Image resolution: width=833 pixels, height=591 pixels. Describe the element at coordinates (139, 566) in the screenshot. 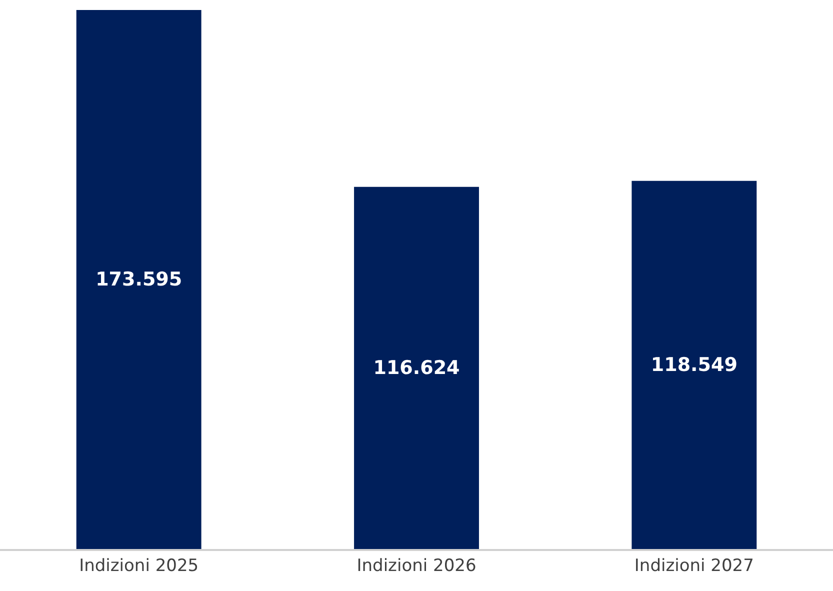

I see `x-tick-label: Indizioni 2025` at that location.